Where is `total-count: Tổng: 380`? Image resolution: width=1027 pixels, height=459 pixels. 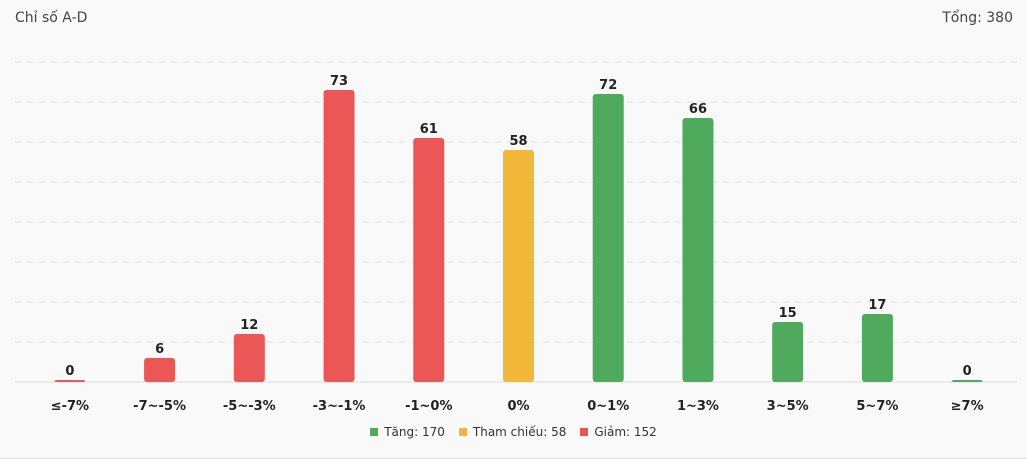 total-count: Tổng: 380 is located at coordinates (977, 18).